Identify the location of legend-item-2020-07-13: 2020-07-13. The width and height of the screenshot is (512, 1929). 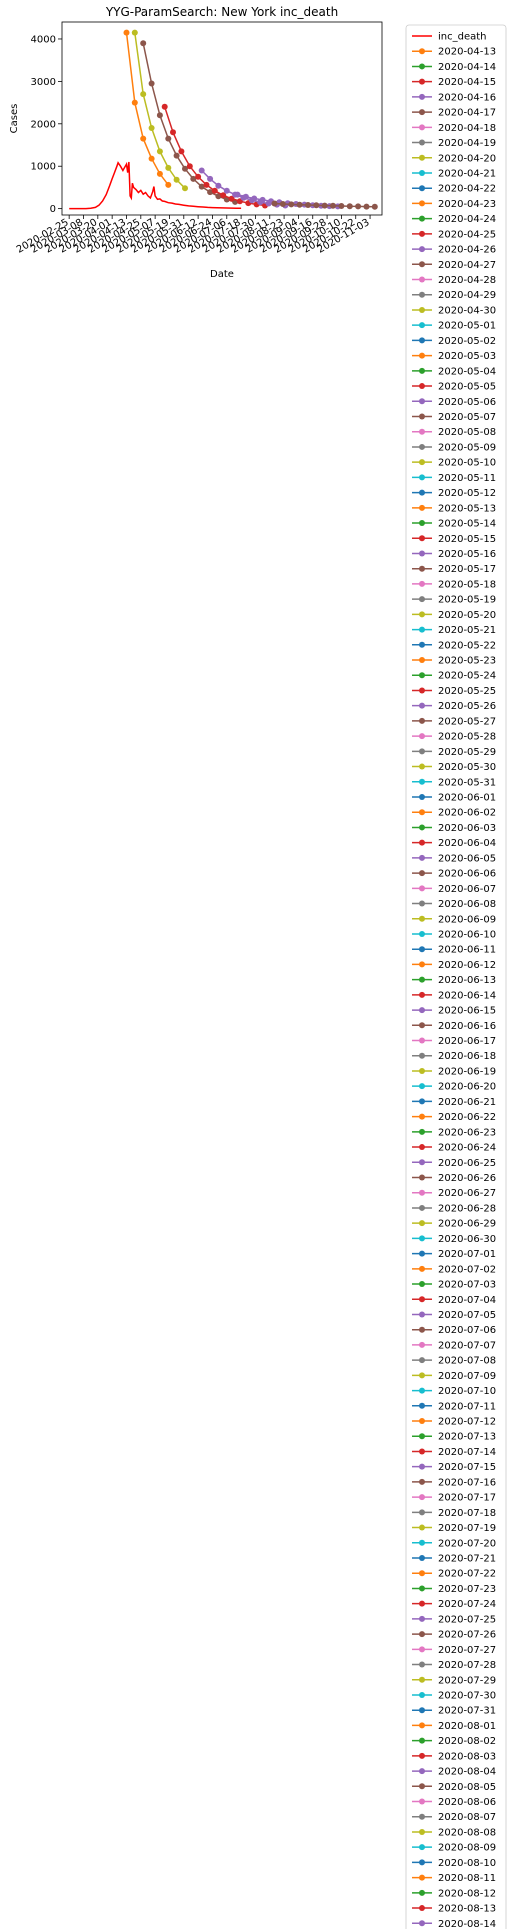
(454, 1437).